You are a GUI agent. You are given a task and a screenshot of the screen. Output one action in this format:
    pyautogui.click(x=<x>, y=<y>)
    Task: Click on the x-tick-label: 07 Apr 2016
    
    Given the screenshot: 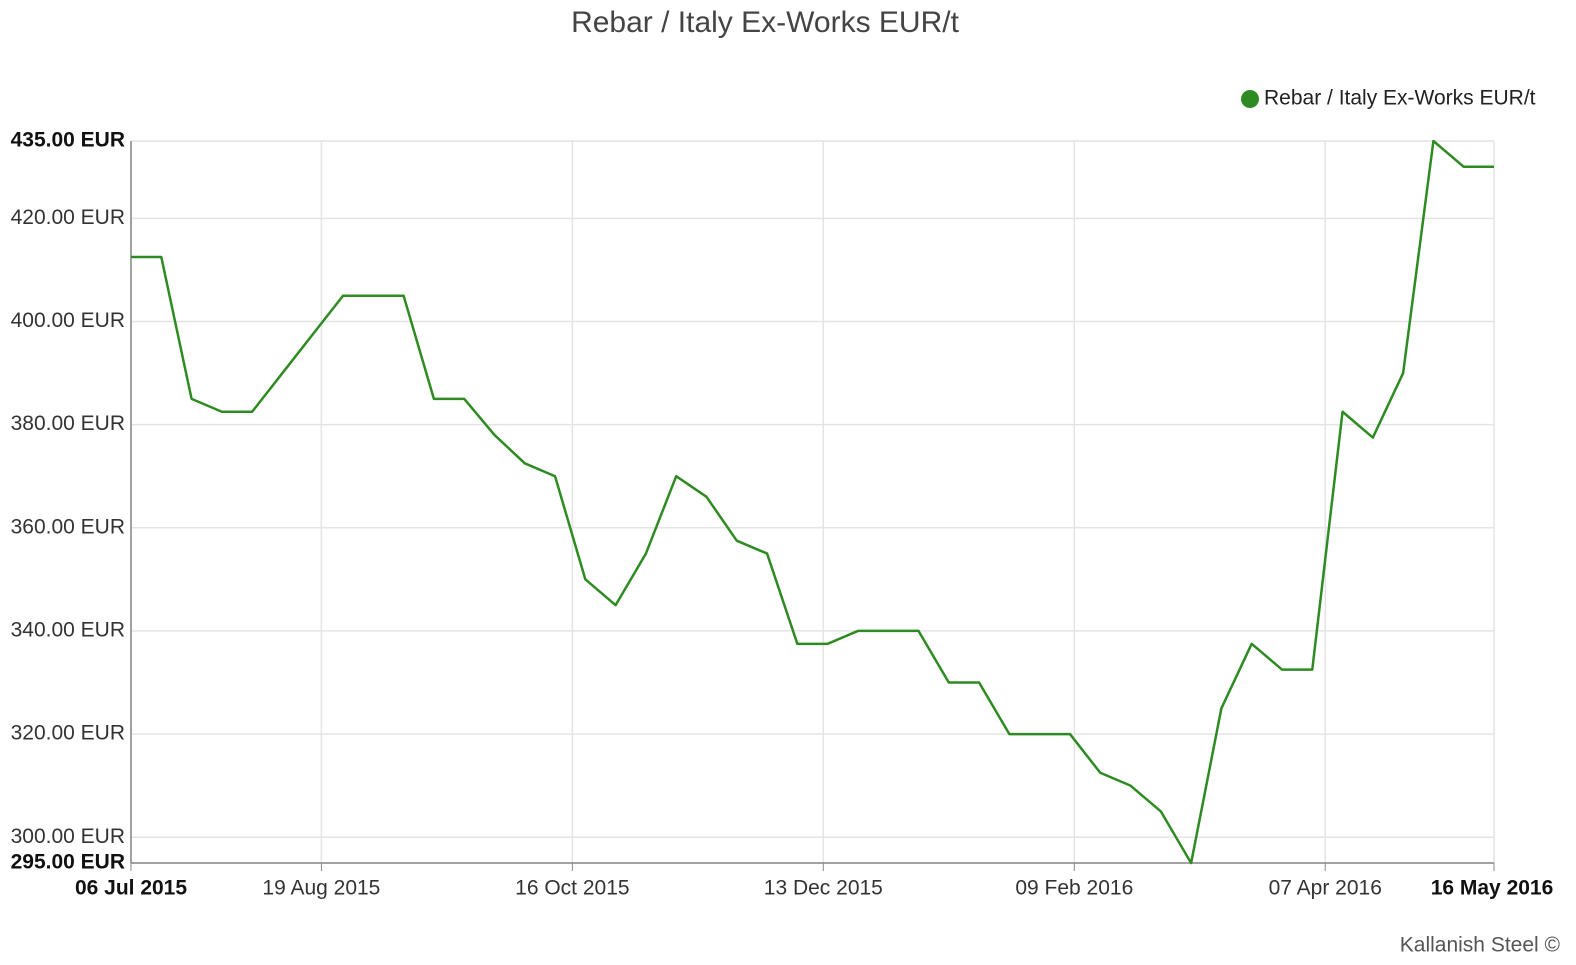 What is the action you would take?
    pyautogui.click(x=1325, y=888)
    